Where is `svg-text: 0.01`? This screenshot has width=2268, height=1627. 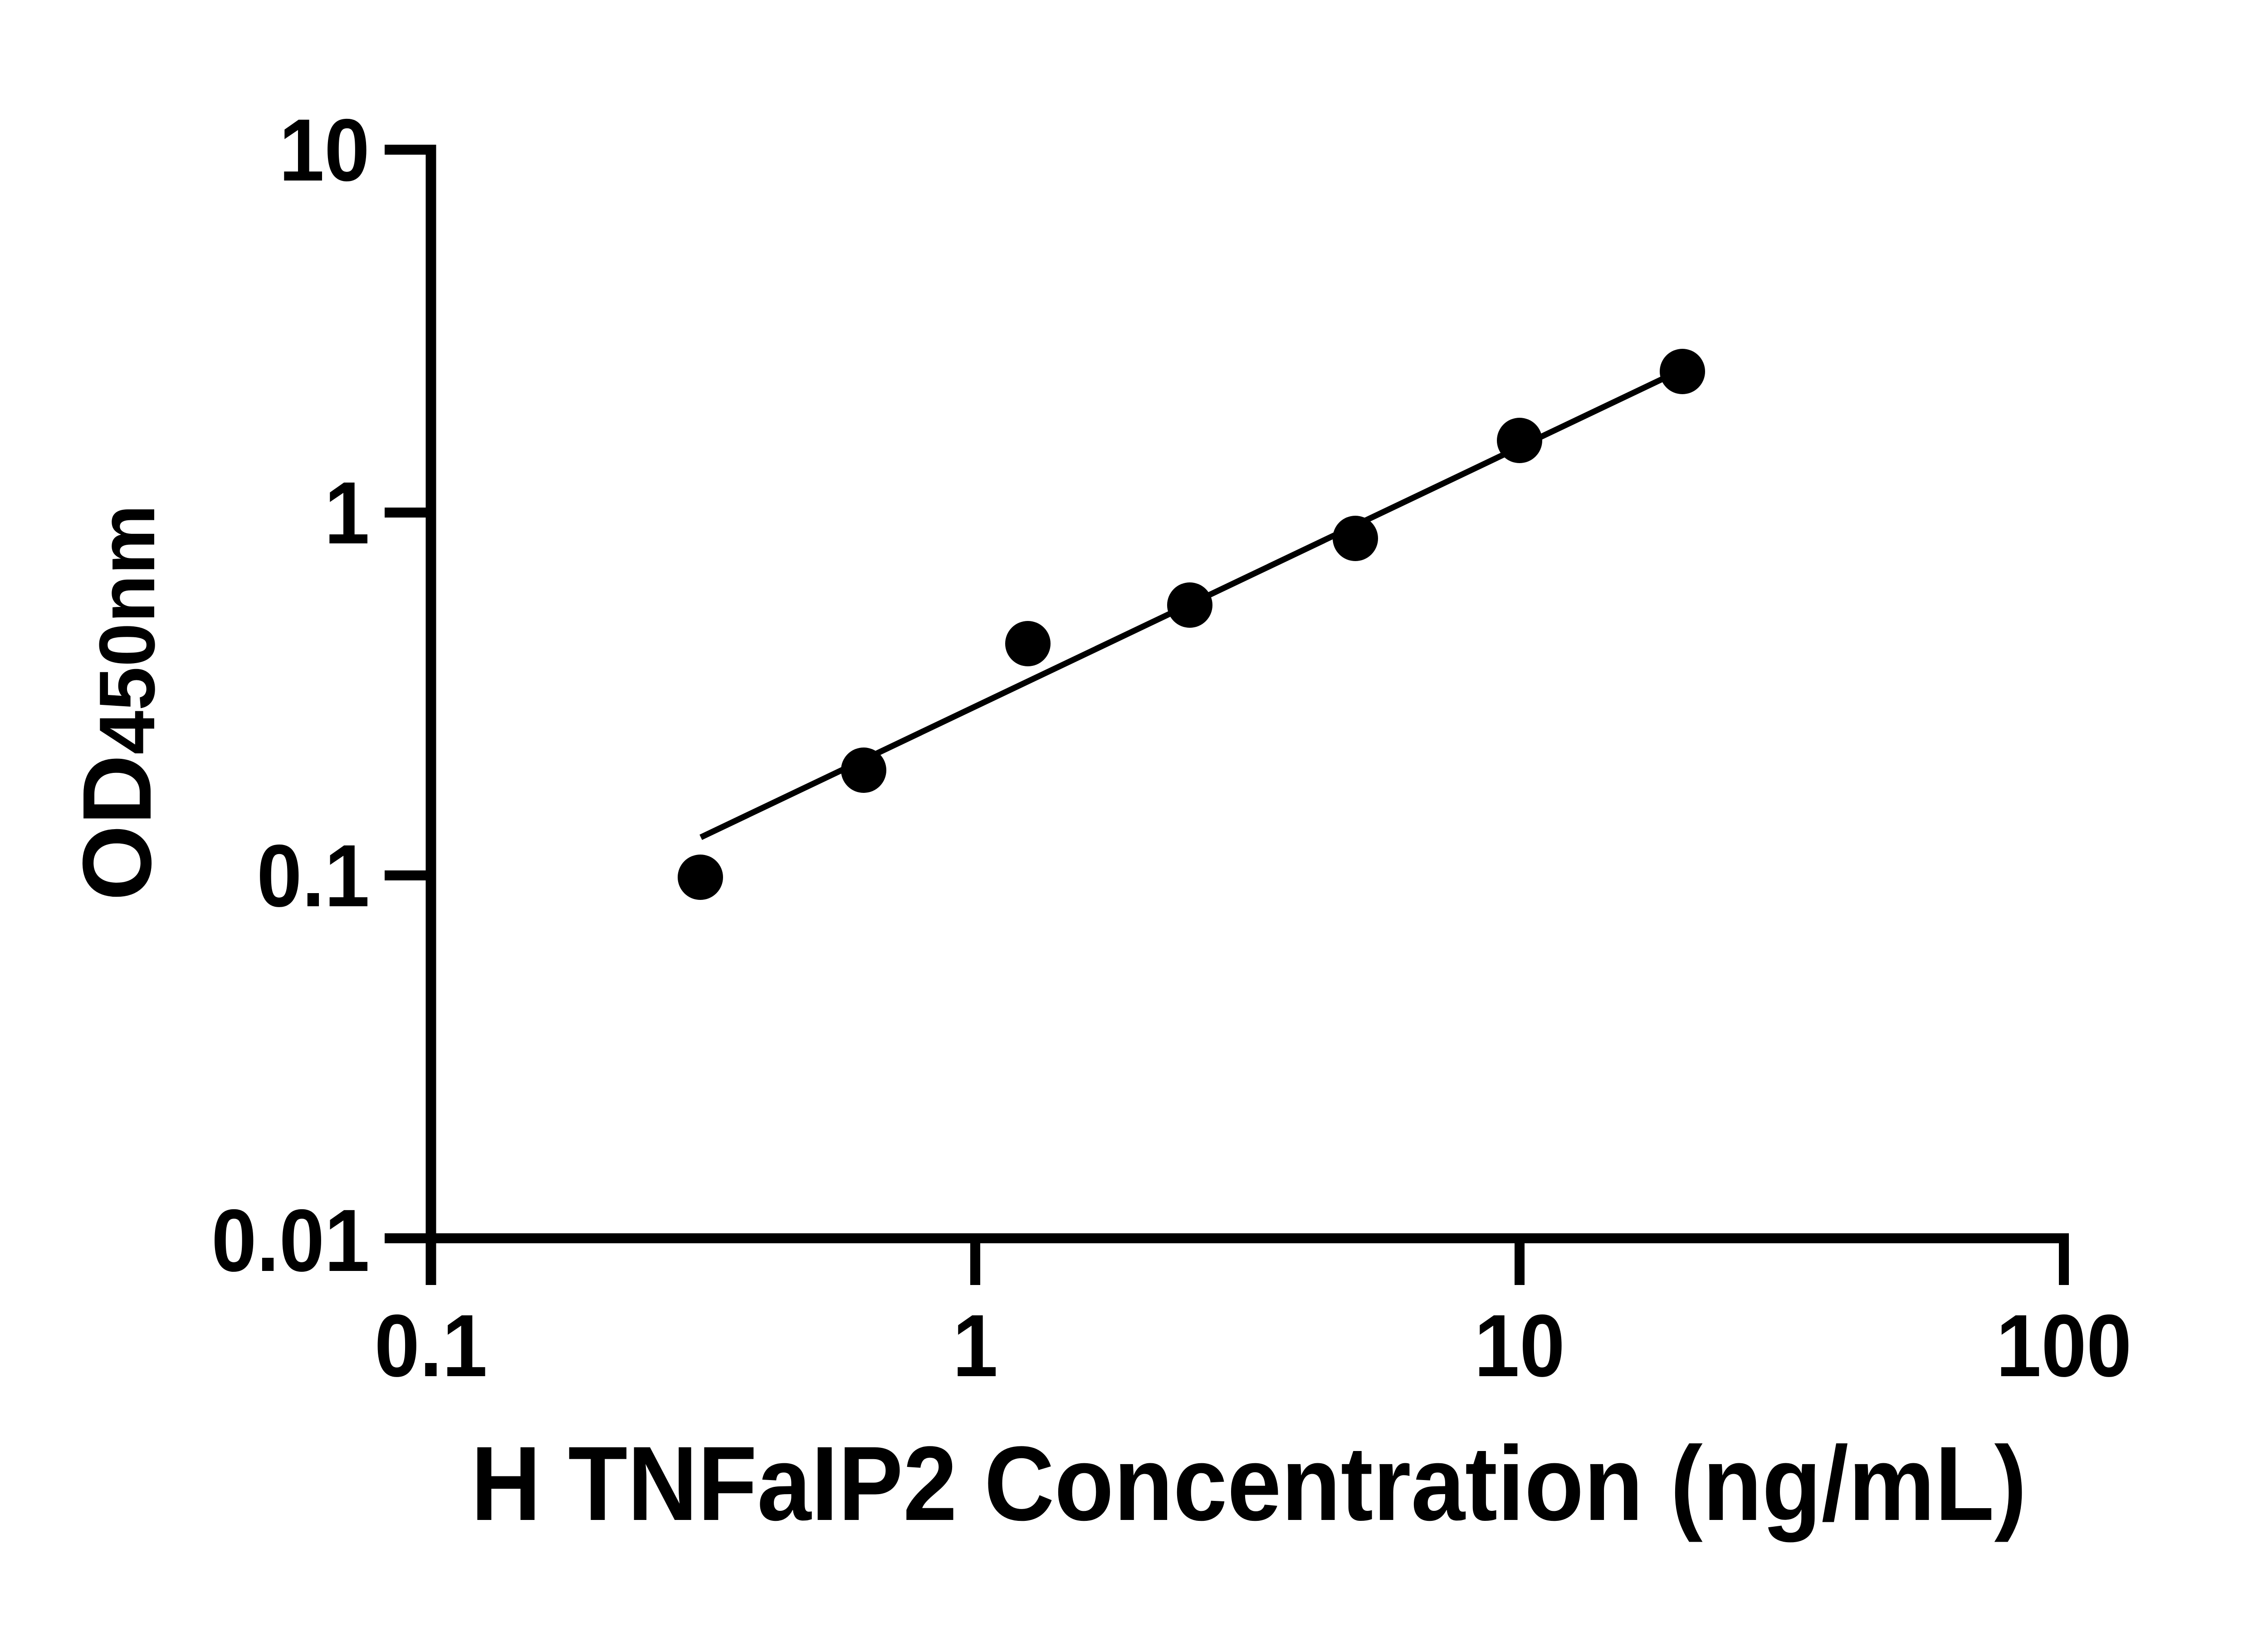 svg-text: 0.01 is located at coordinates (291, 1240).